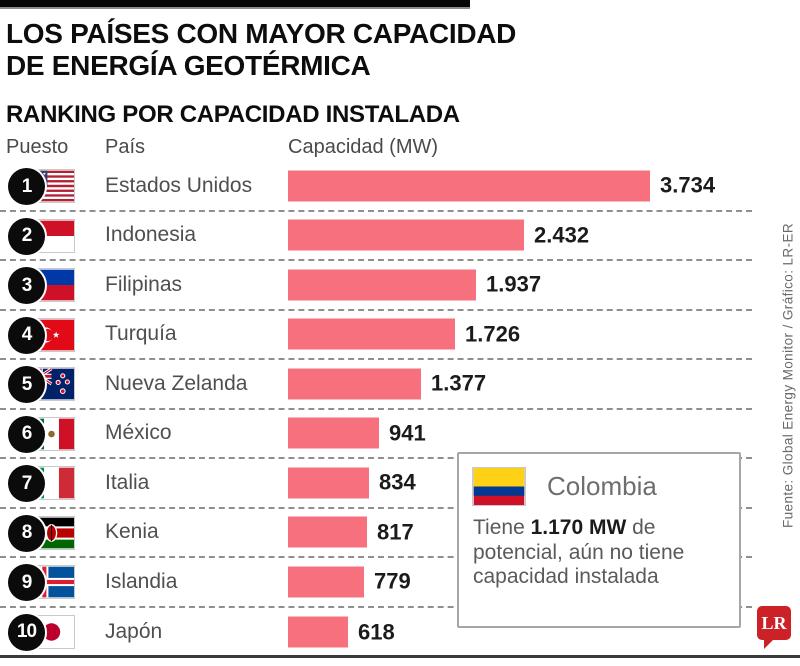 The height and width of the screenshot is (666, 800). What do you see at coordinates (407, 433) in the screenshot?
I see `capacity-value: 941` at bounding box center [407, 433].